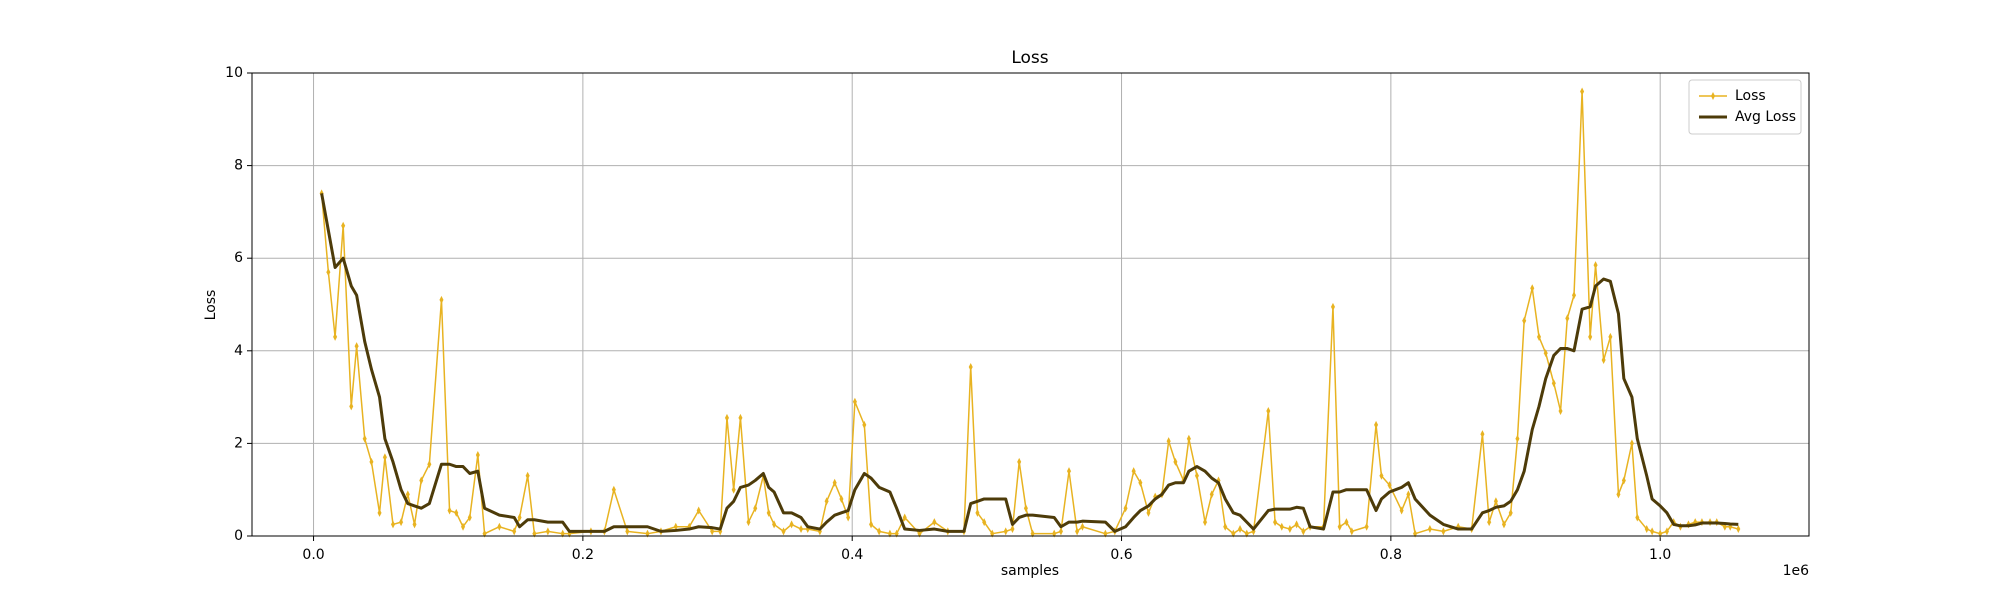 This screenshot has height=600, width=2000. Describe the element at coordinates (1713, 96) in the screenshot. I see `legend-marker` at that location.